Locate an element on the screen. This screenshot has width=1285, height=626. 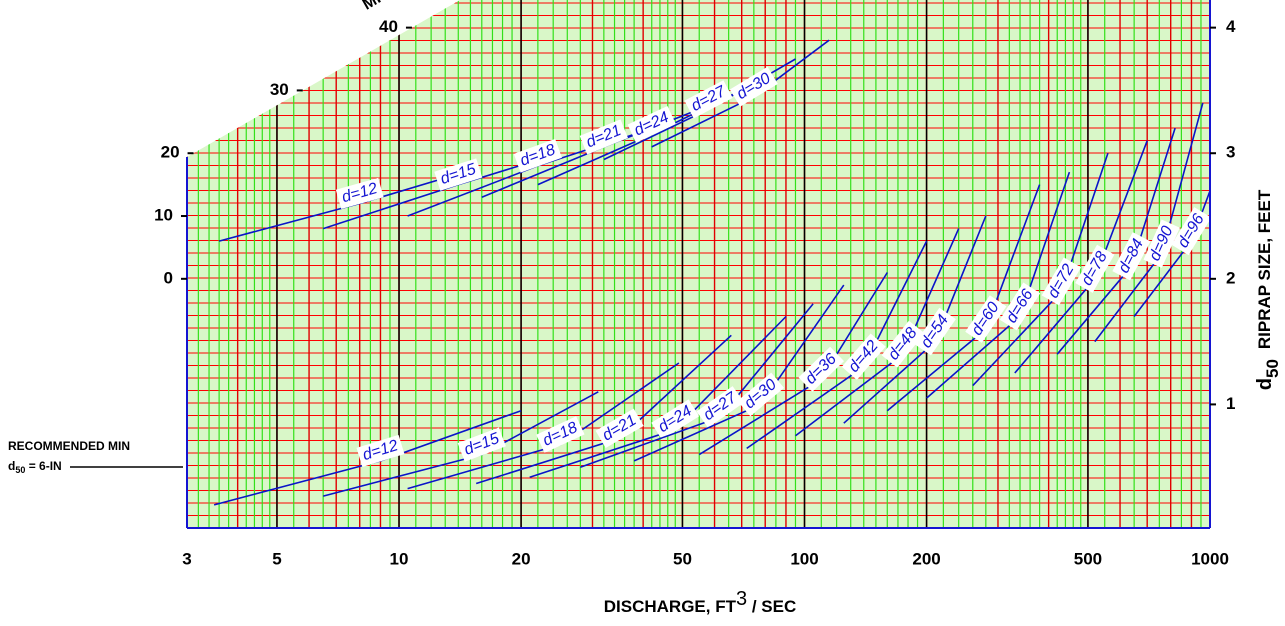
y-tick-label: 40 is located at coordinates (388, 26).